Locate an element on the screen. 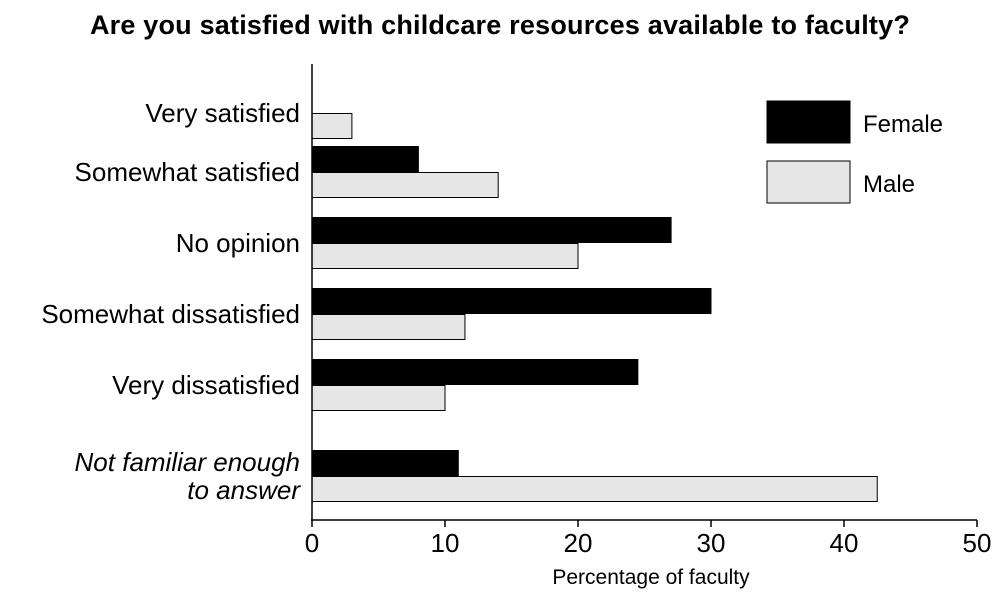 The height and width of the screenshot is (596, 1000). legend-label-male: Male is located at coordinates (889, 184).